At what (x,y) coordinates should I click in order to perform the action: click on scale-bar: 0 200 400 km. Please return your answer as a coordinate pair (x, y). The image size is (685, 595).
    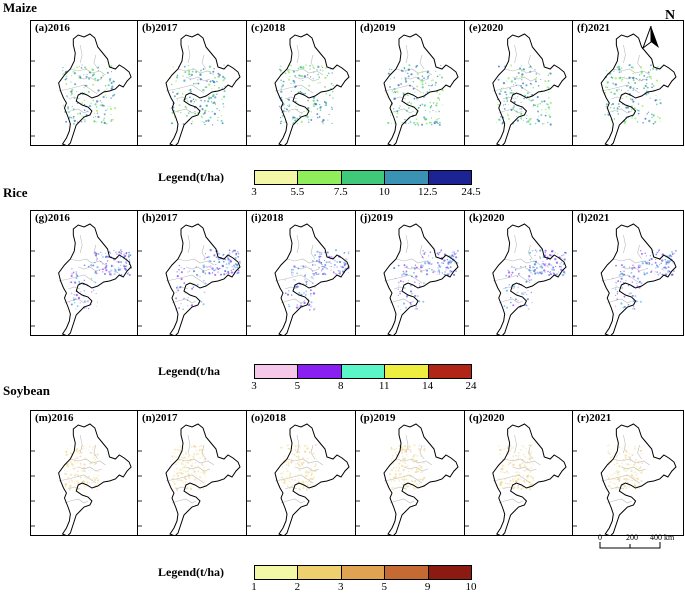
    Looking at the image, I should click on (640, 542).